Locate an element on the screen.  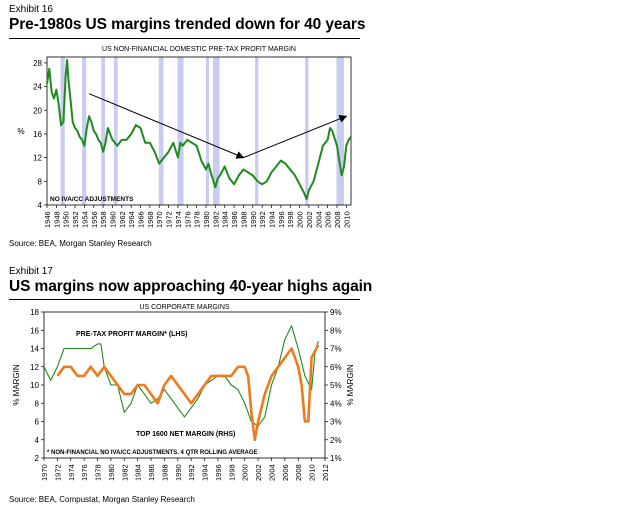
chart-annotation: NO IVA/CC ADJUSTMENTS is located at coordinates (92, 199).